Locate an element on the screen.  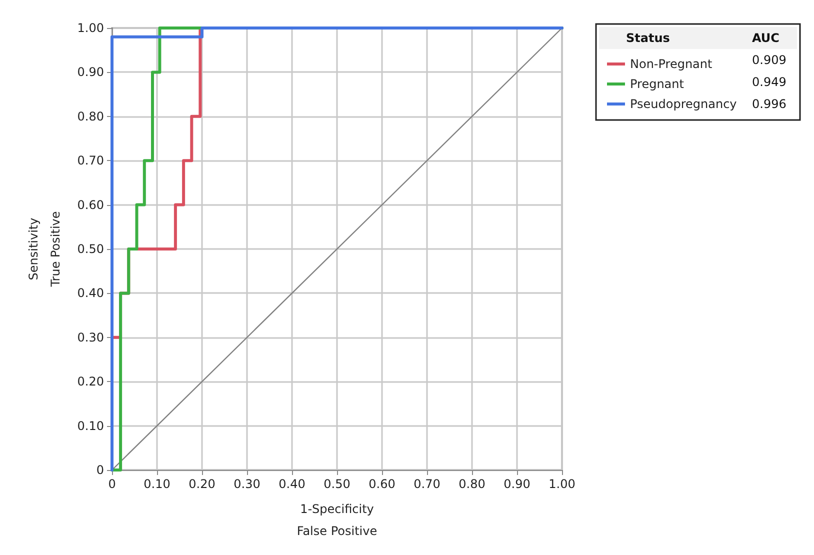
x-tick-label: 1.00 is located at coordinates (562, 484).